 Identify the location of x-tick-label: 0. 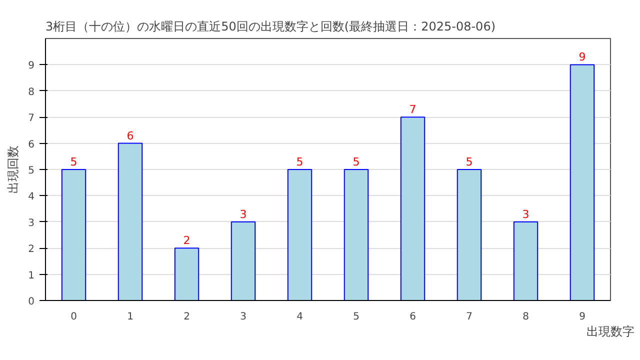
(73, 317).